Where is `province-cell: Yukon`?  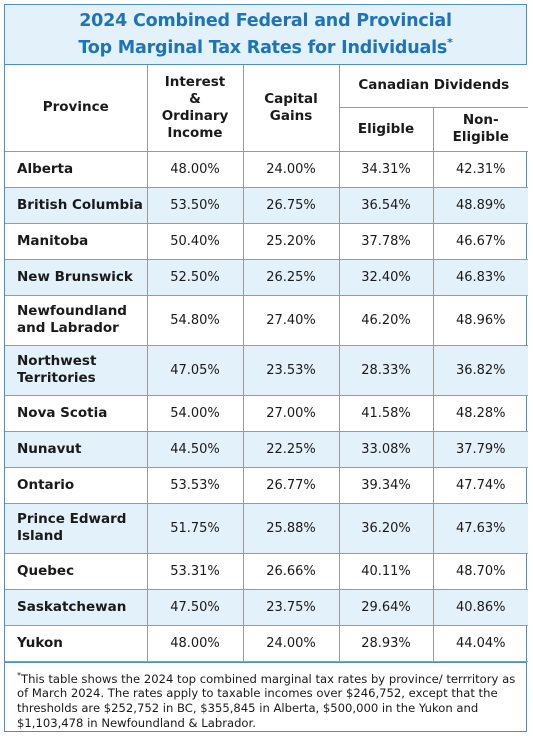 province-cell: Yukon is located at coordinates (76, 643).